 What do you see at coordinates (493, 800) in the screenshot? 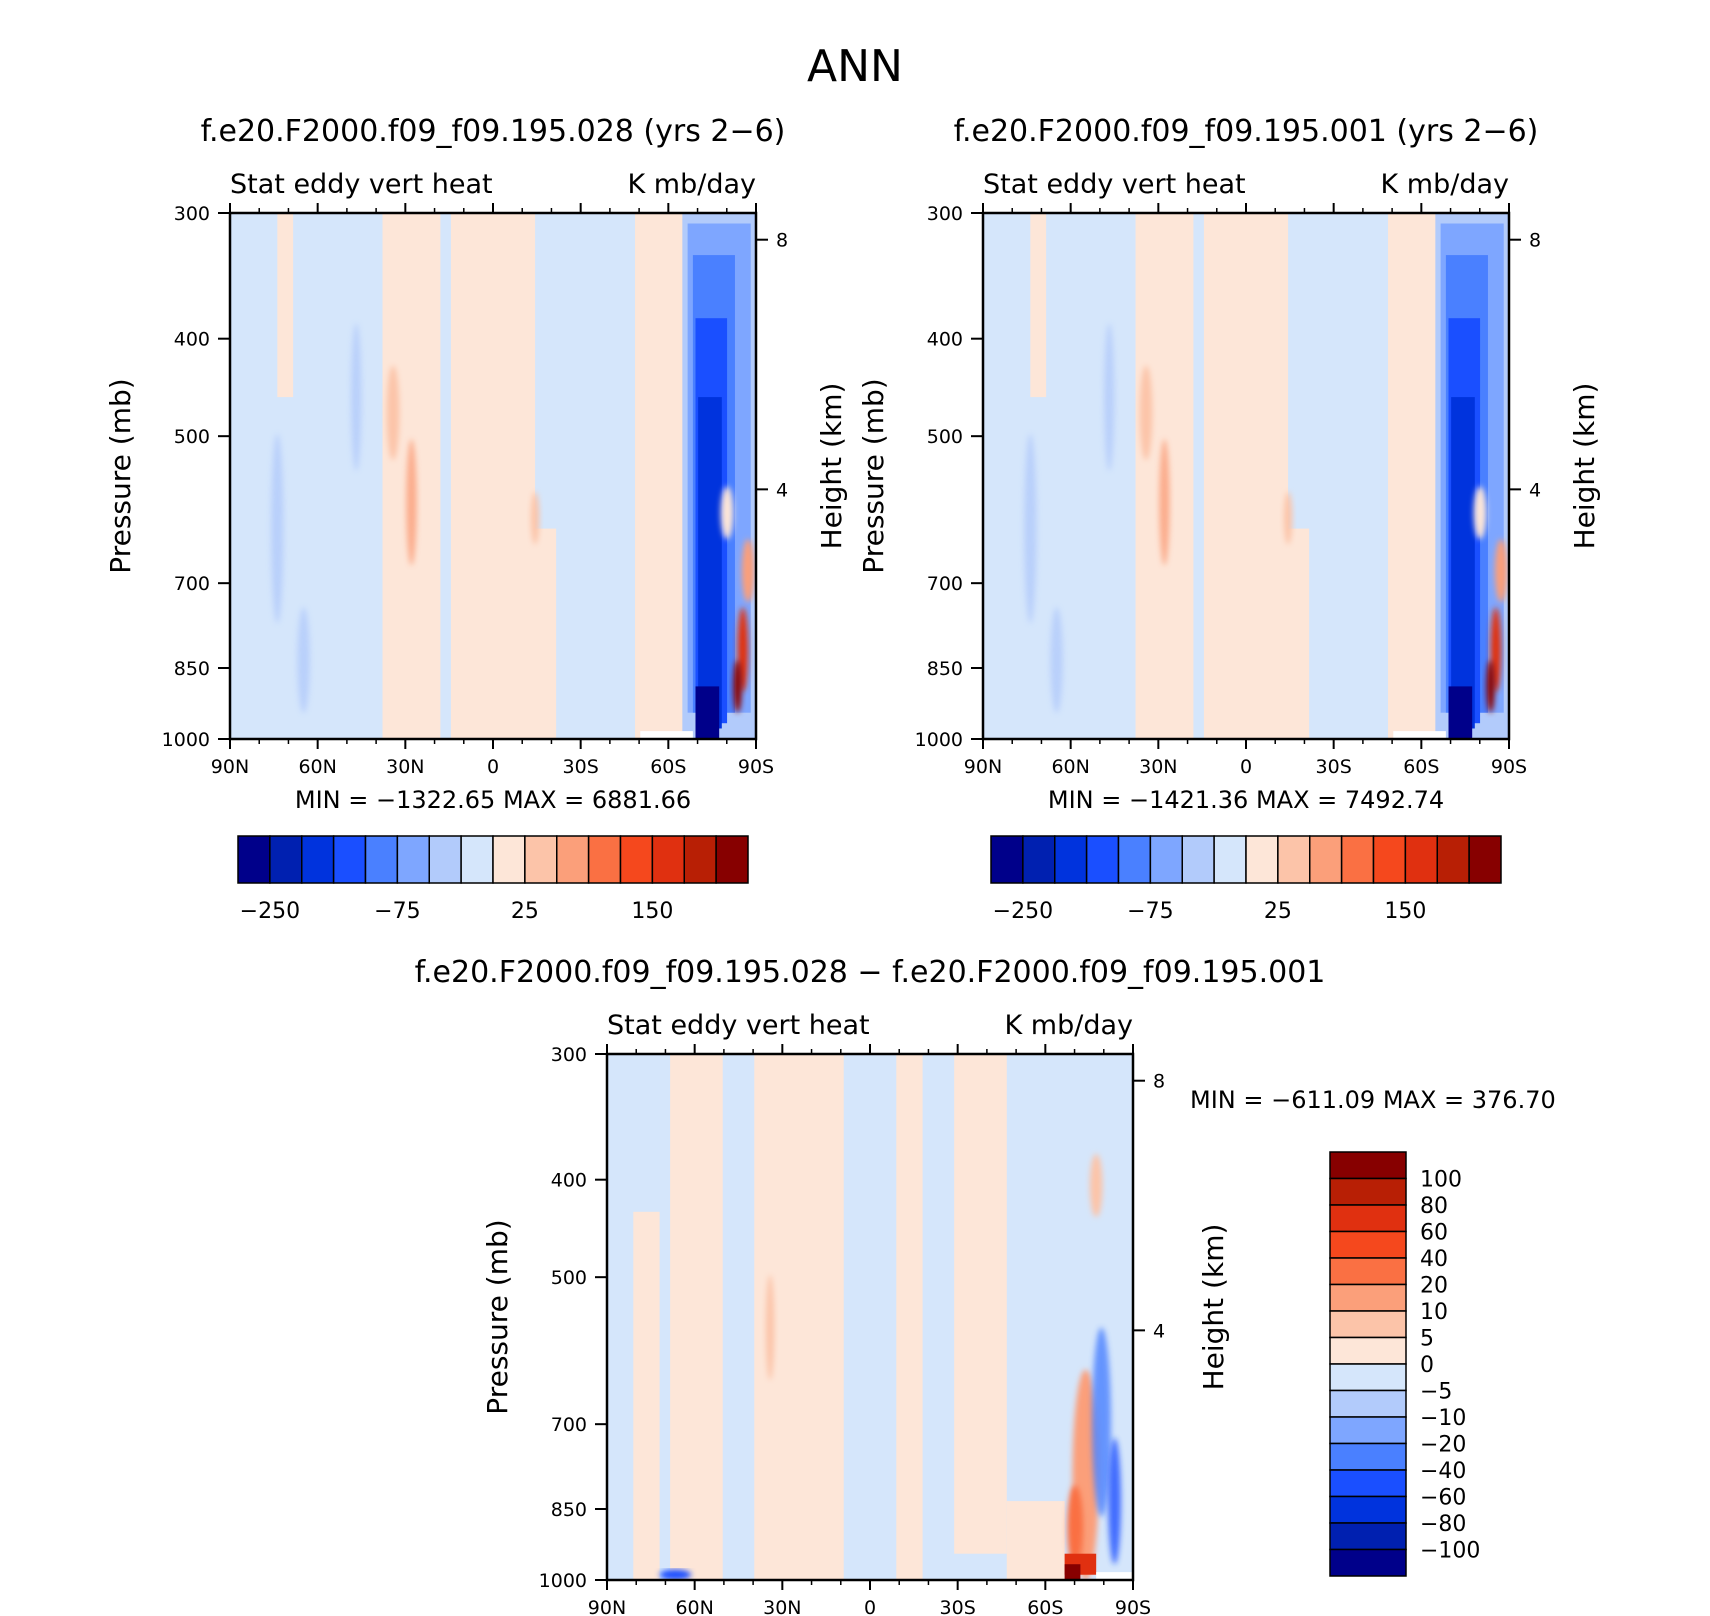
I see `min-max-stats: MIN = −1322.65 MAX = 6881.66` at bounding box center [493, 800].